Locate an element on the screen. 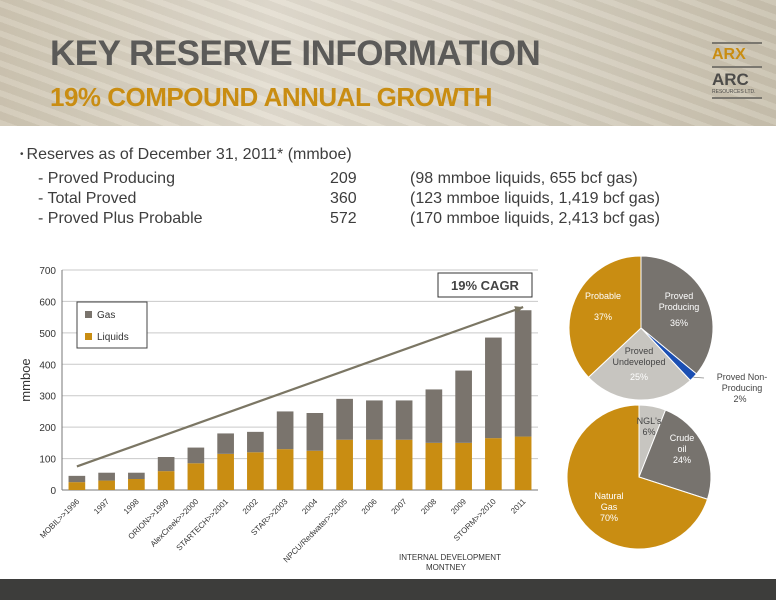  pie-label: Undeveloped is located at coordinates (638, 362).